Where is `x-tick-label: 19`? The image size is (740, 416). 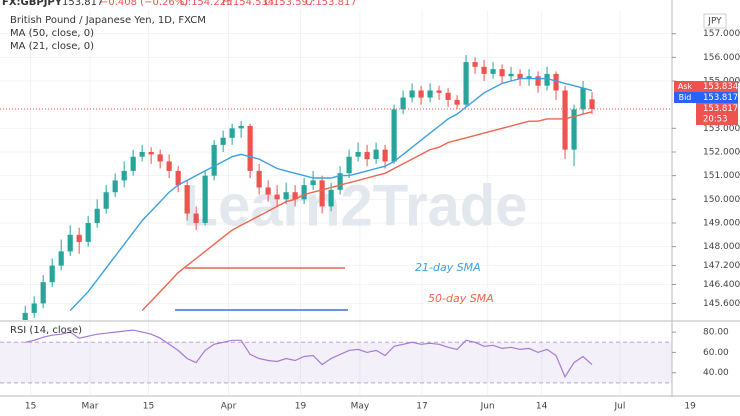
x-tick-label: 19 is located at coordinates (690, 407).